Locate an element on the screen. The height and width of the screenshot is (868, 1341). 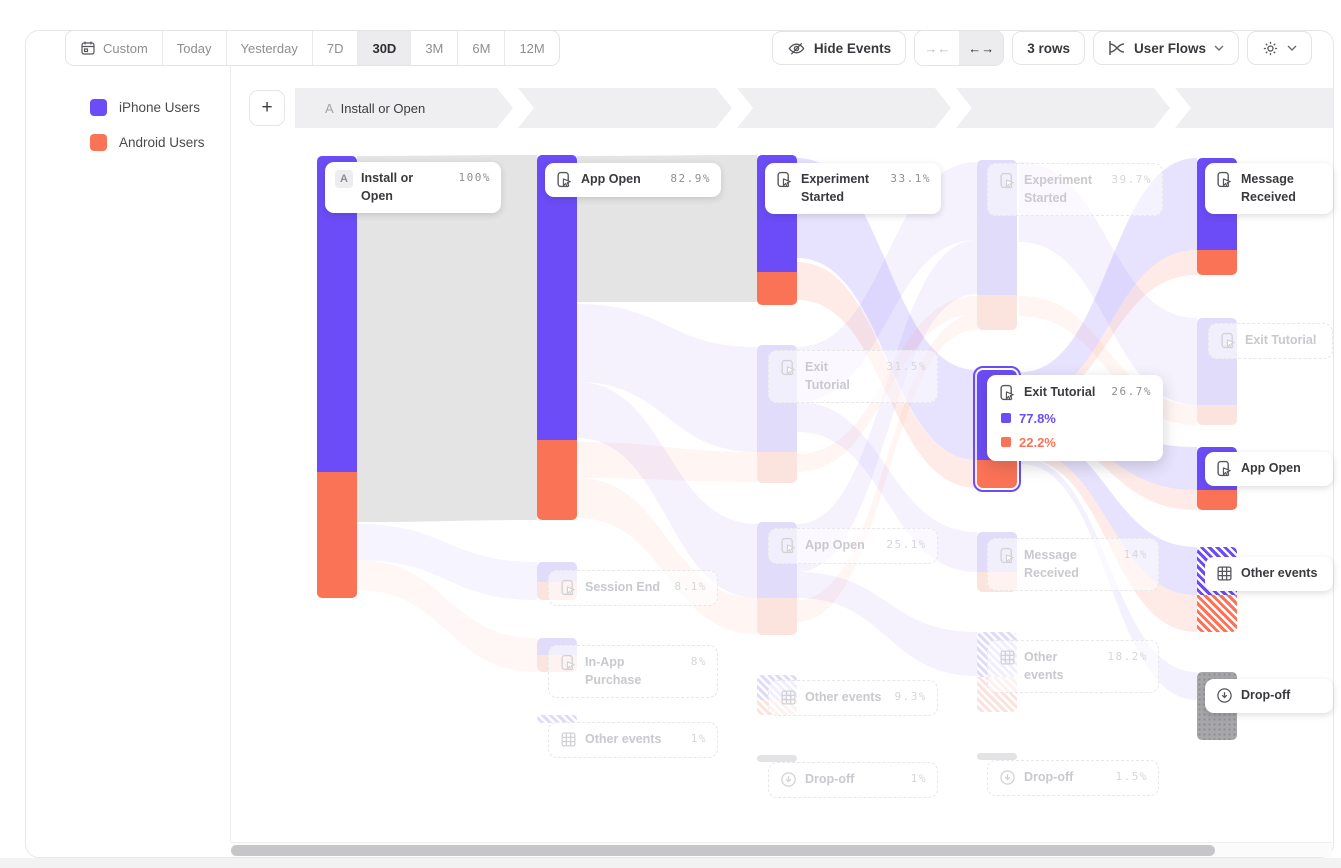
conversion-percent: 100% is located at coordinates (474, 177).